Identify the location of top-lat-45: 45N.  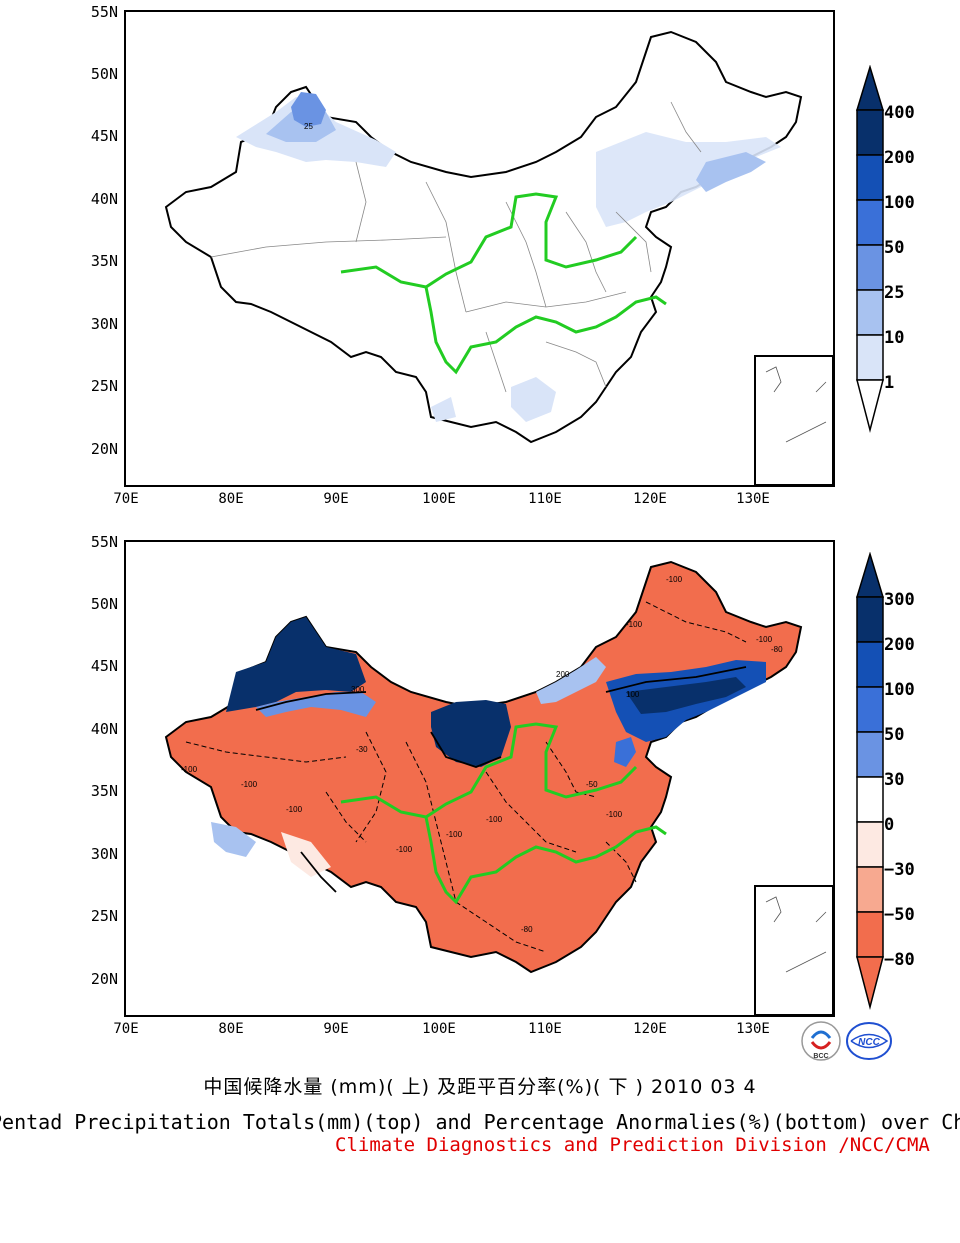
(104, 136).